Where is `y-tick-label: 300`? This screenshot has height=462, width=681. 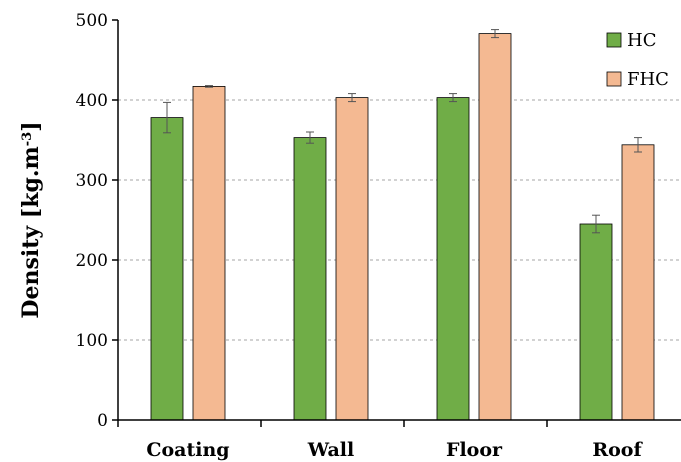 y-tick-label: 300 is located at coordinates (92, 181).